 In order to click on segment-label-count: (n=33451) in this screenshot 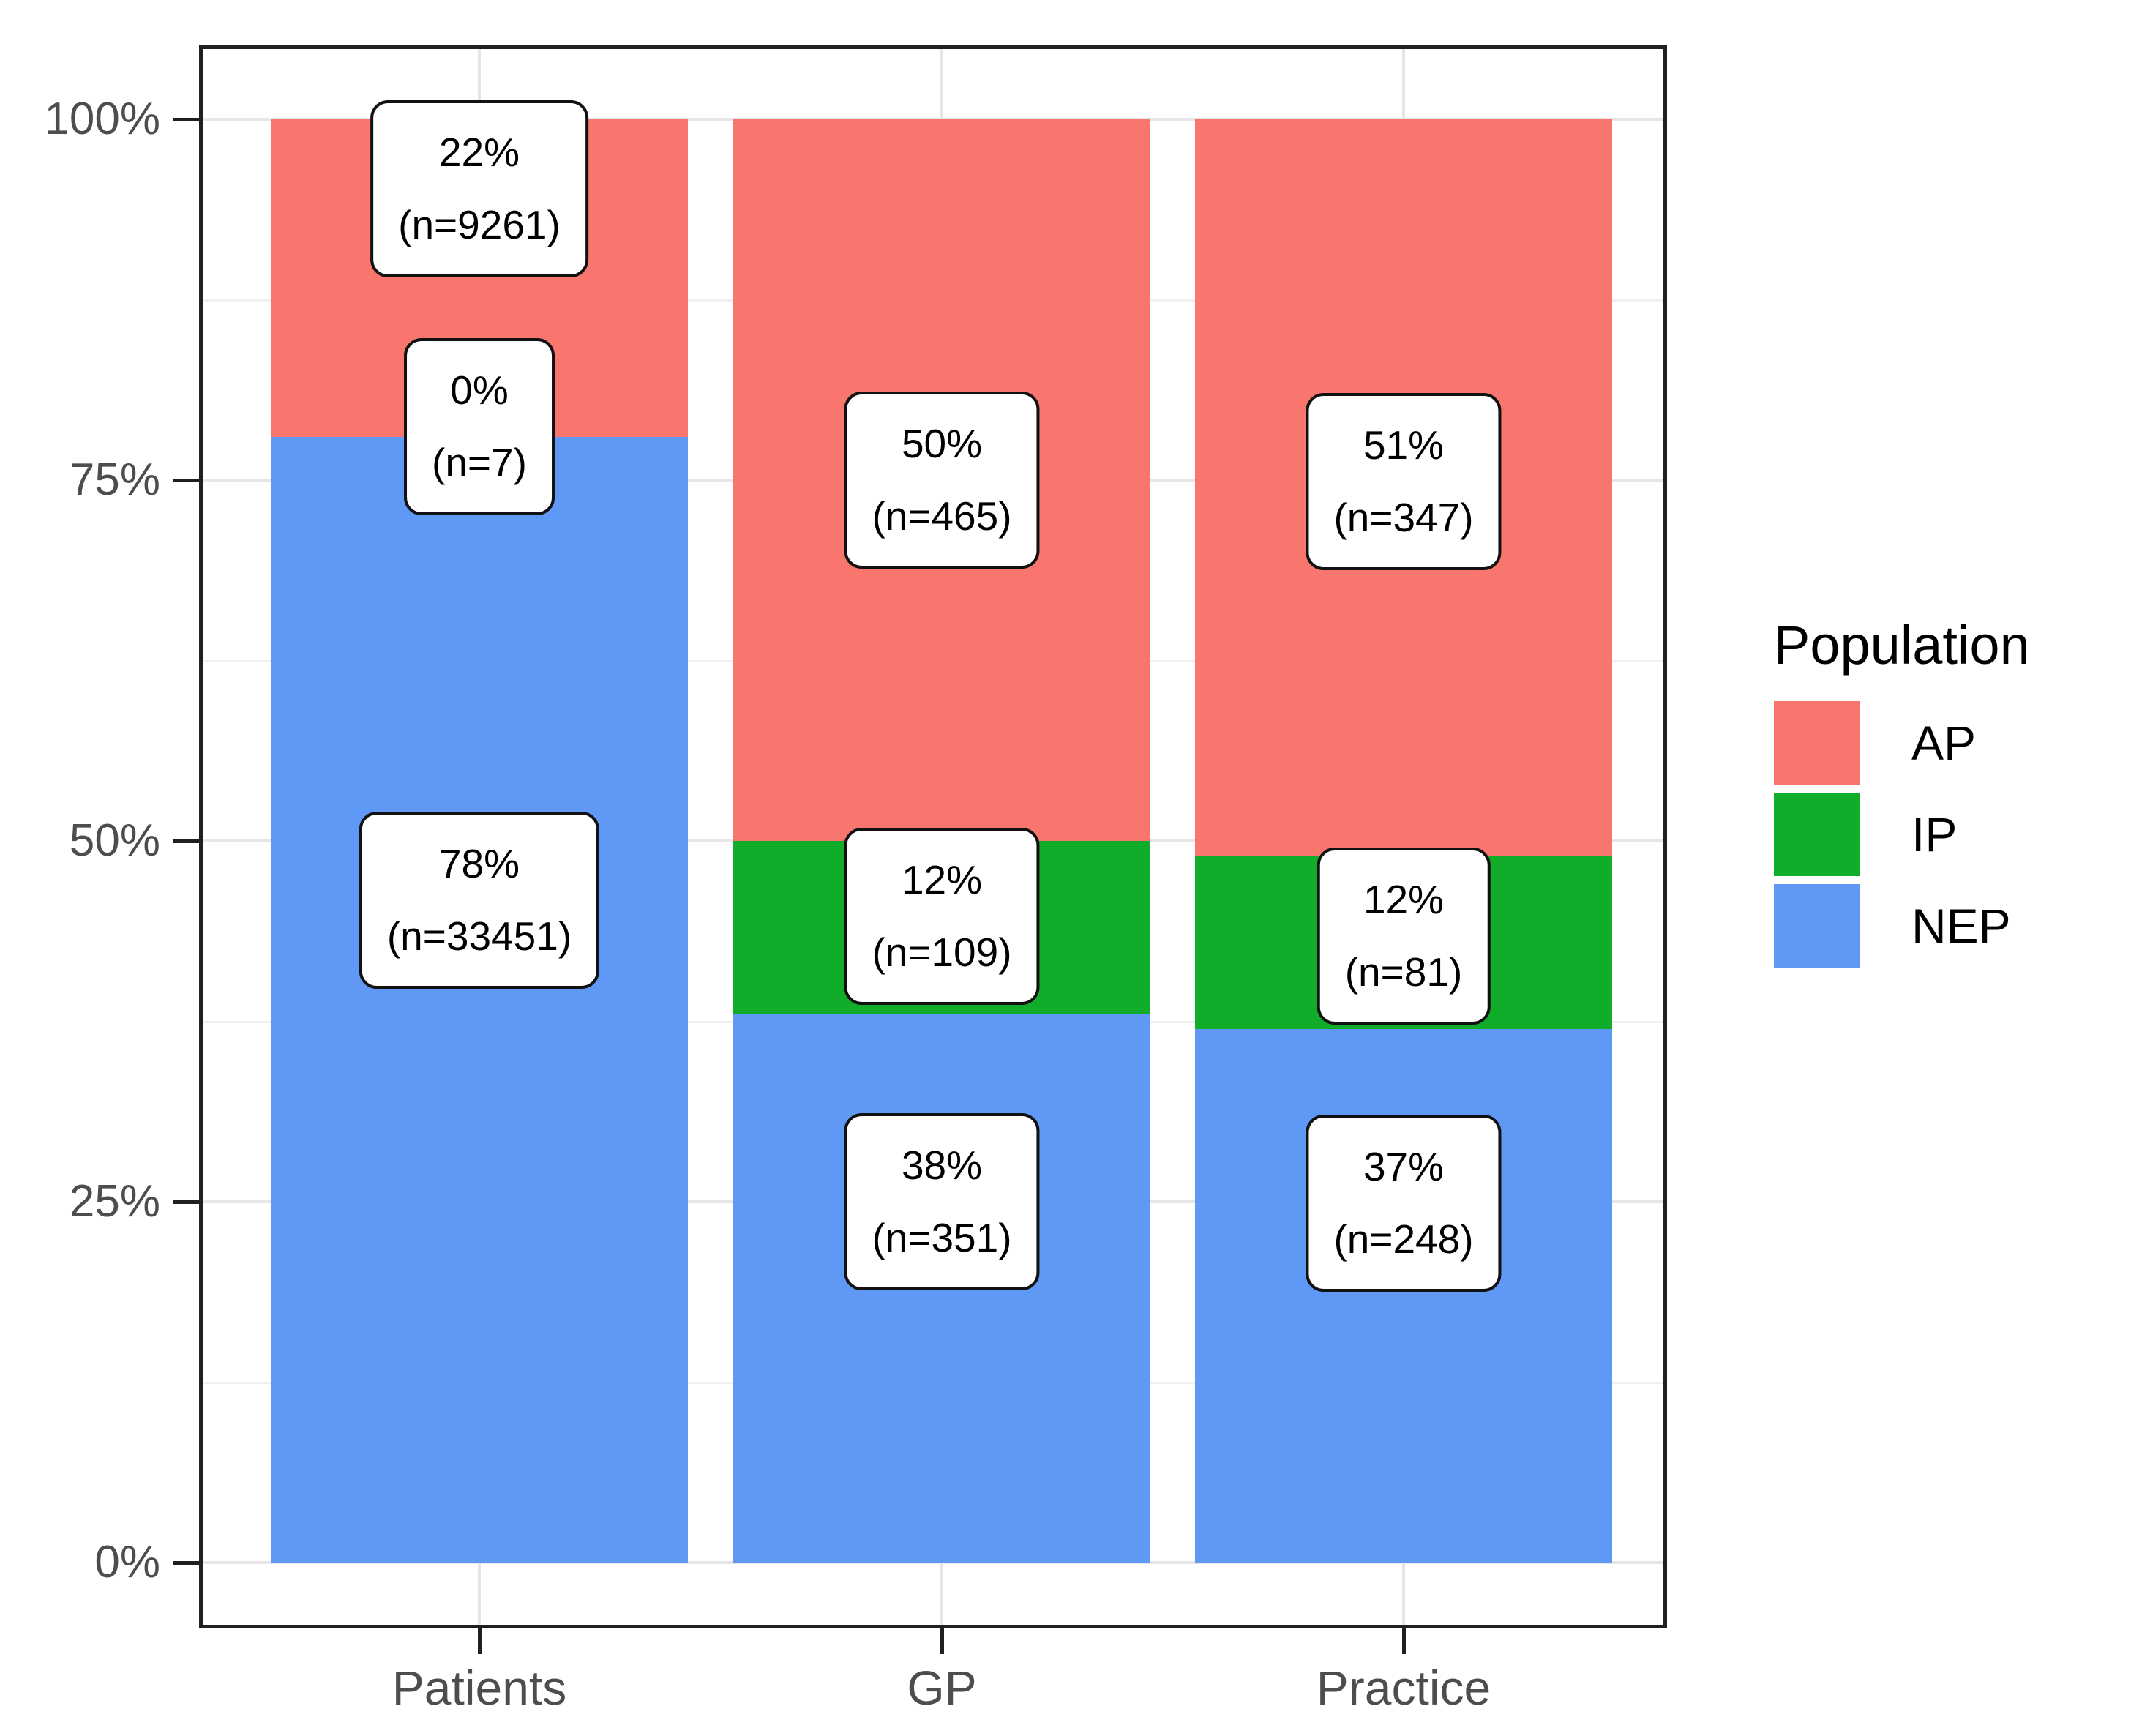, I will do `click(479, 936)`.